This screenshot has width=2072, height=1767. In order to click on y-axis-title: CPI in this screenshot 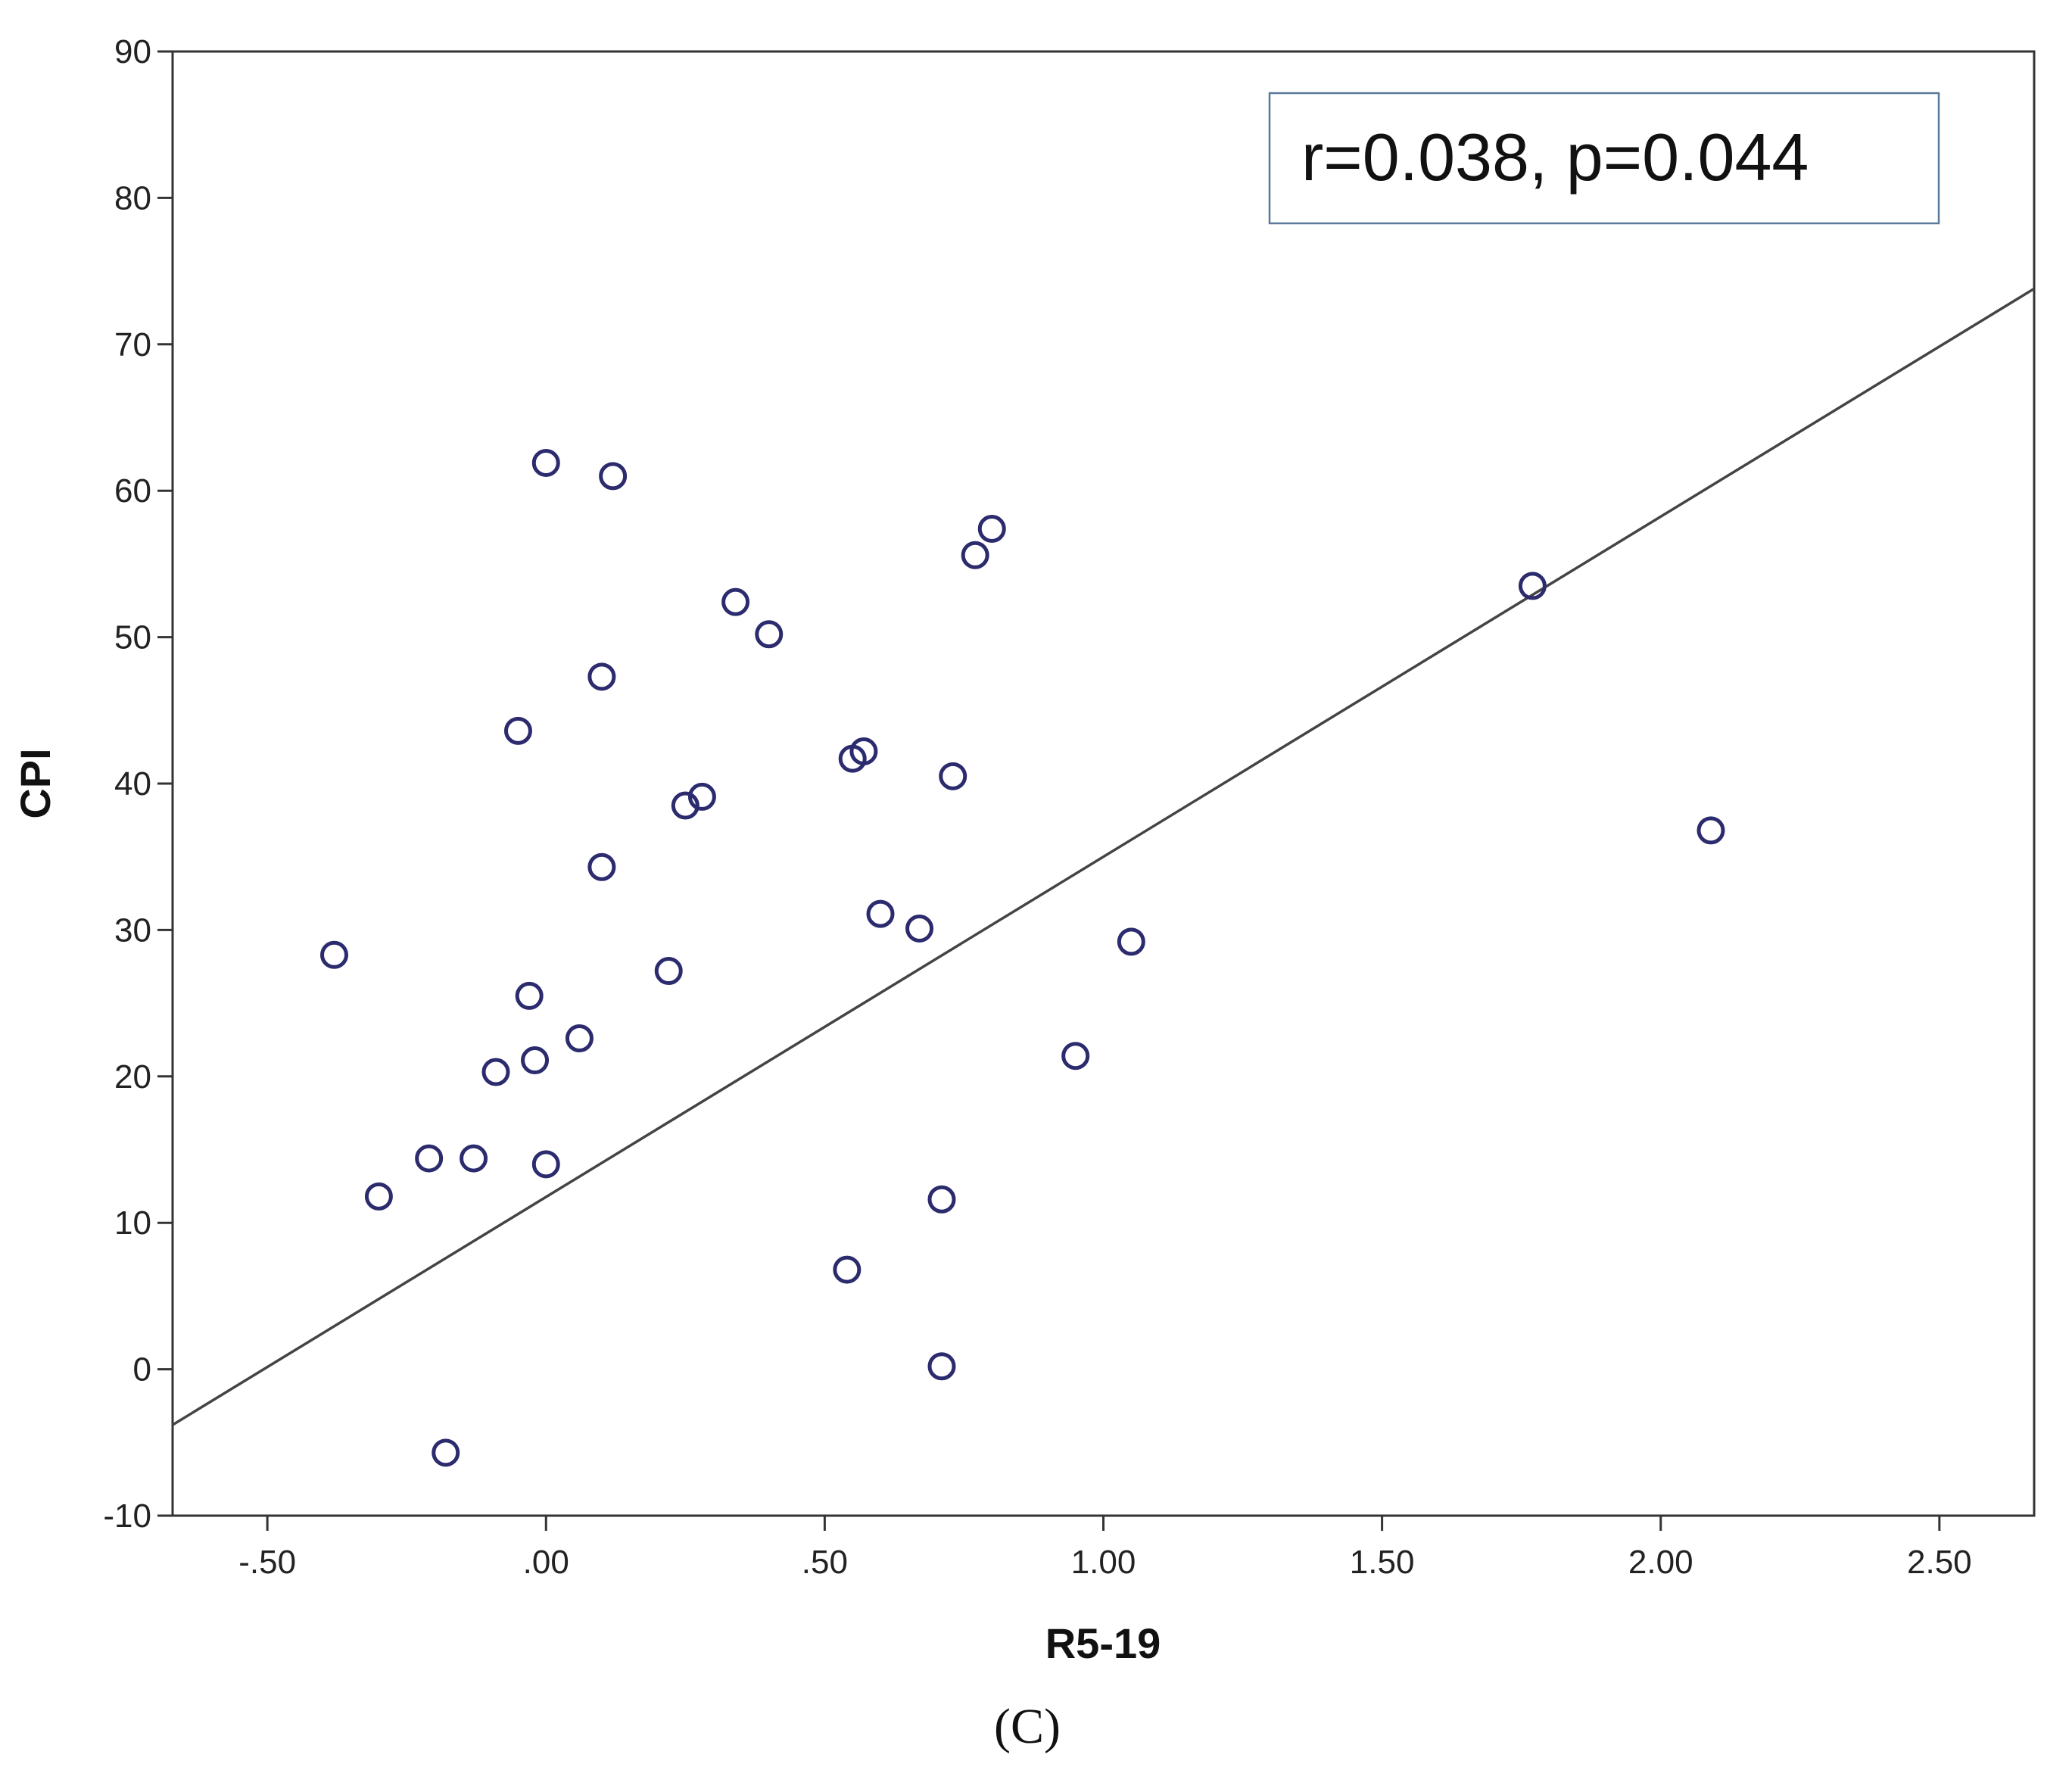, I will do `click(35, 783)`.